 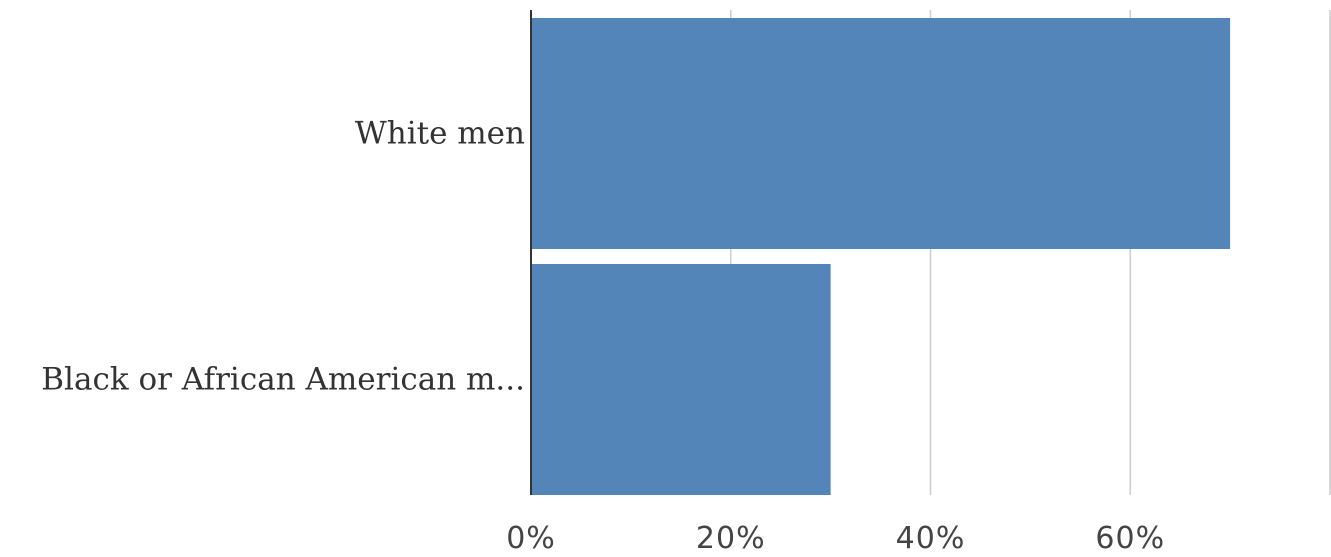 I want to click on x-tick-label: 40%, so click(x=931, y=538).